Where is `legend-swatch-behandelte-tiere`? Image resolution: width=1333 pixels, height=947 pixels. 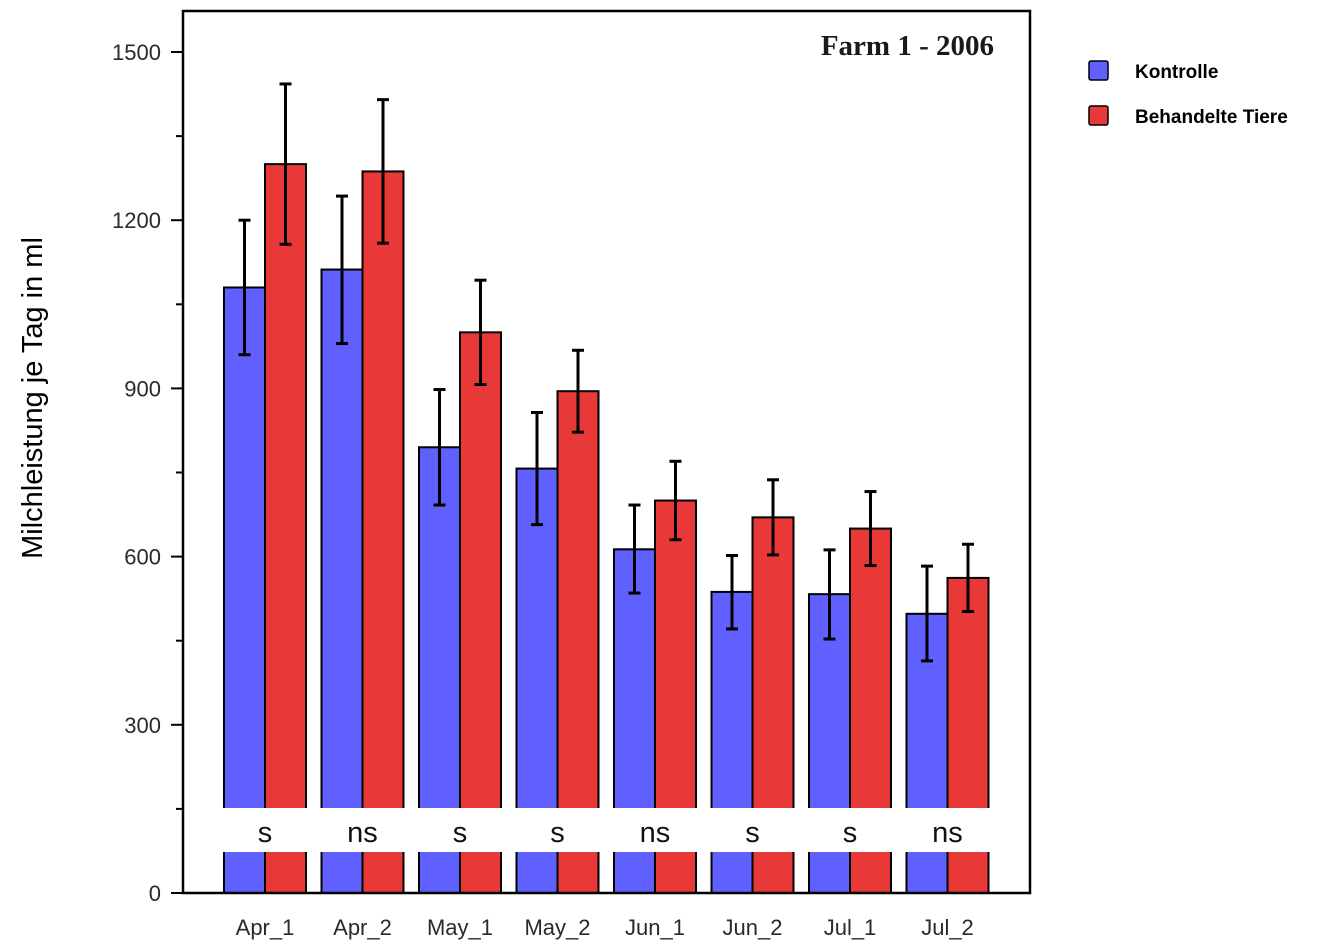 legend-swatch-behandelte-tiere is located at coordinates (1098, 115).